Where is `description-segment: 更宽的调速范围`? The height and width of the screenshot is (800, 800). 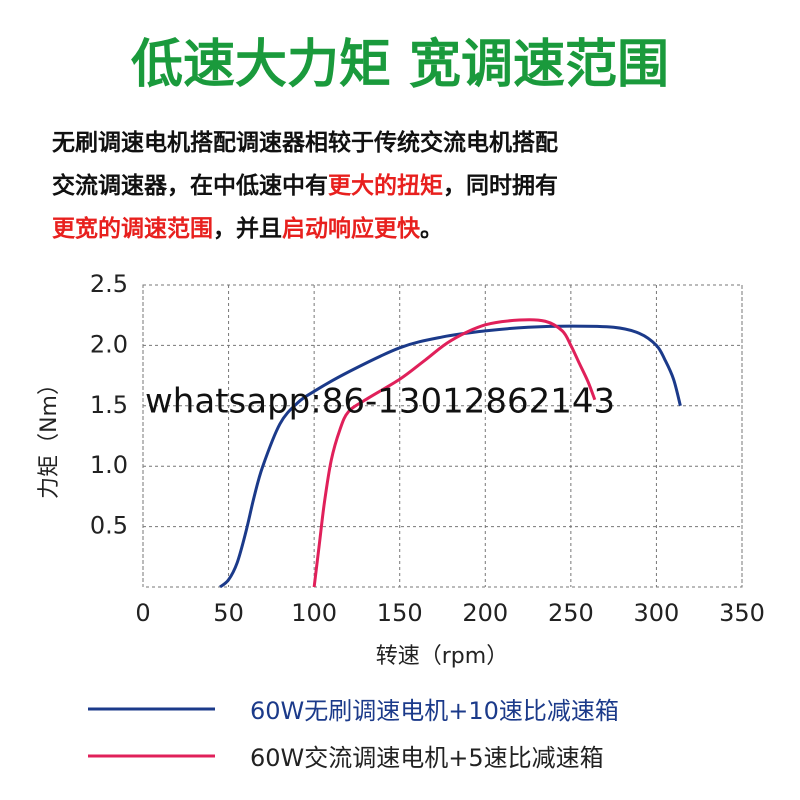 description-segment: 更宽的调速范围 is located at coordinates (132, 228).